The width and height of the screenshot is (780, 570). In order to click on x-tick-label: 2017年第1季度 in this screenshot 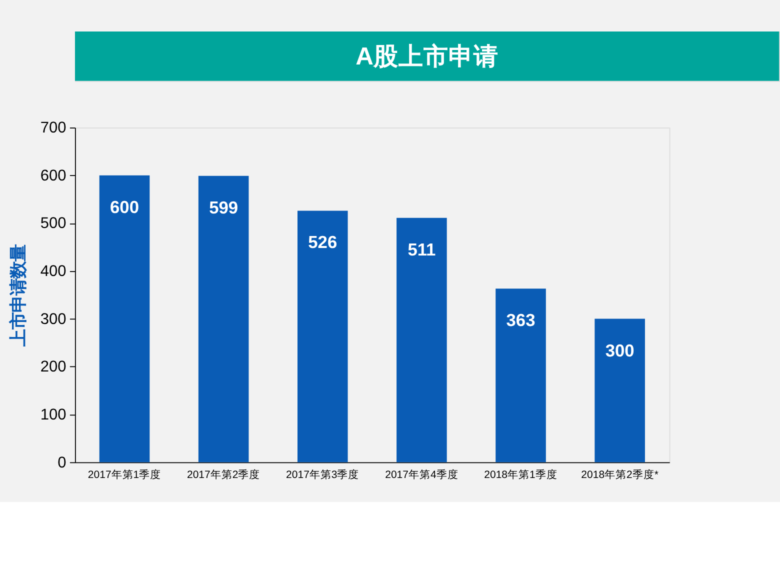, I will do `click(125, 475)`.